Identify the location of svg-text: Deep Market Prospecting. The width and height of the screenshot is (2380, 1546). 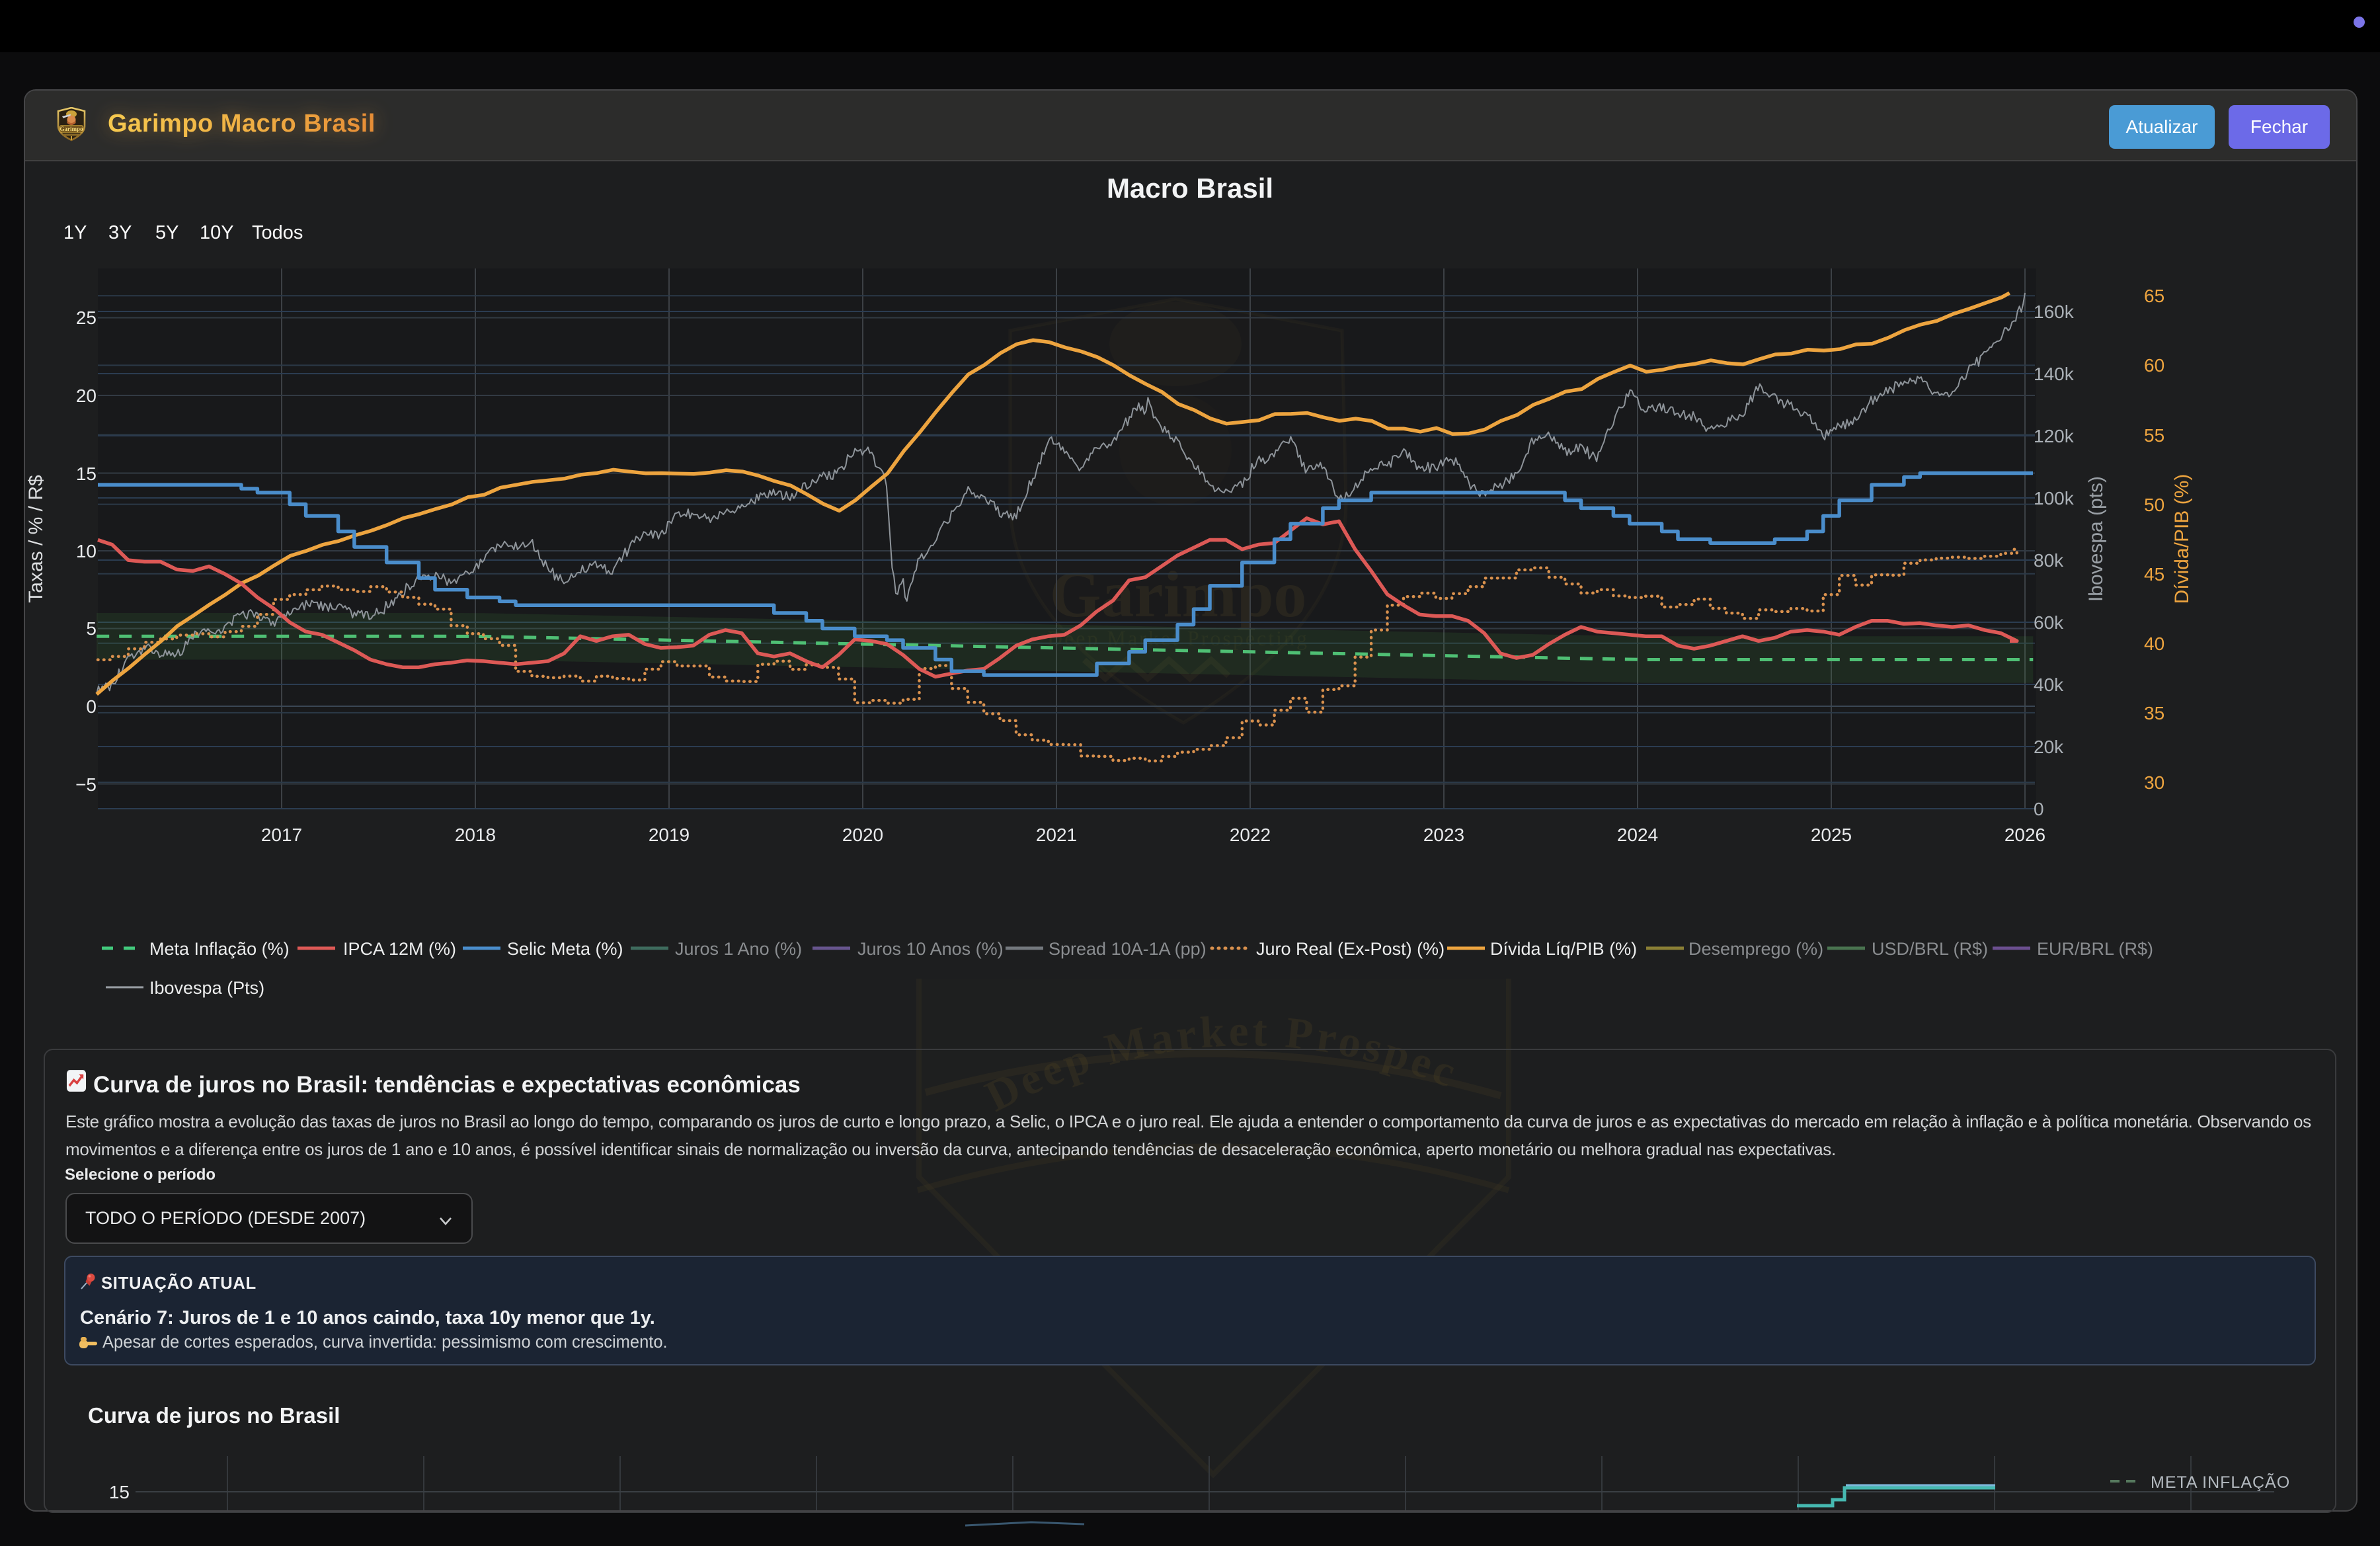
(1178, 638).